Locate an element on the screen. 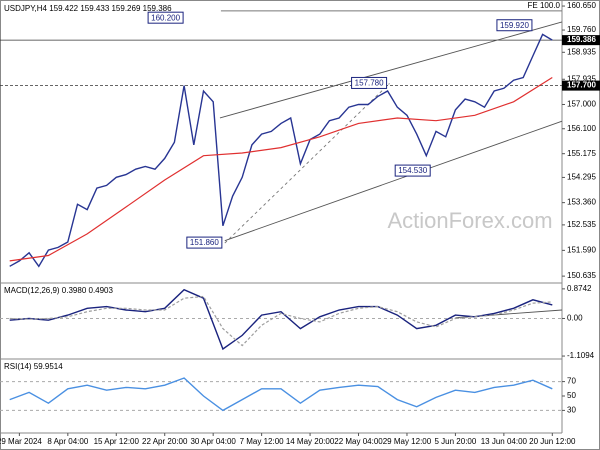  fe-label: FE 100.0 is located at coordinates (544, 5).